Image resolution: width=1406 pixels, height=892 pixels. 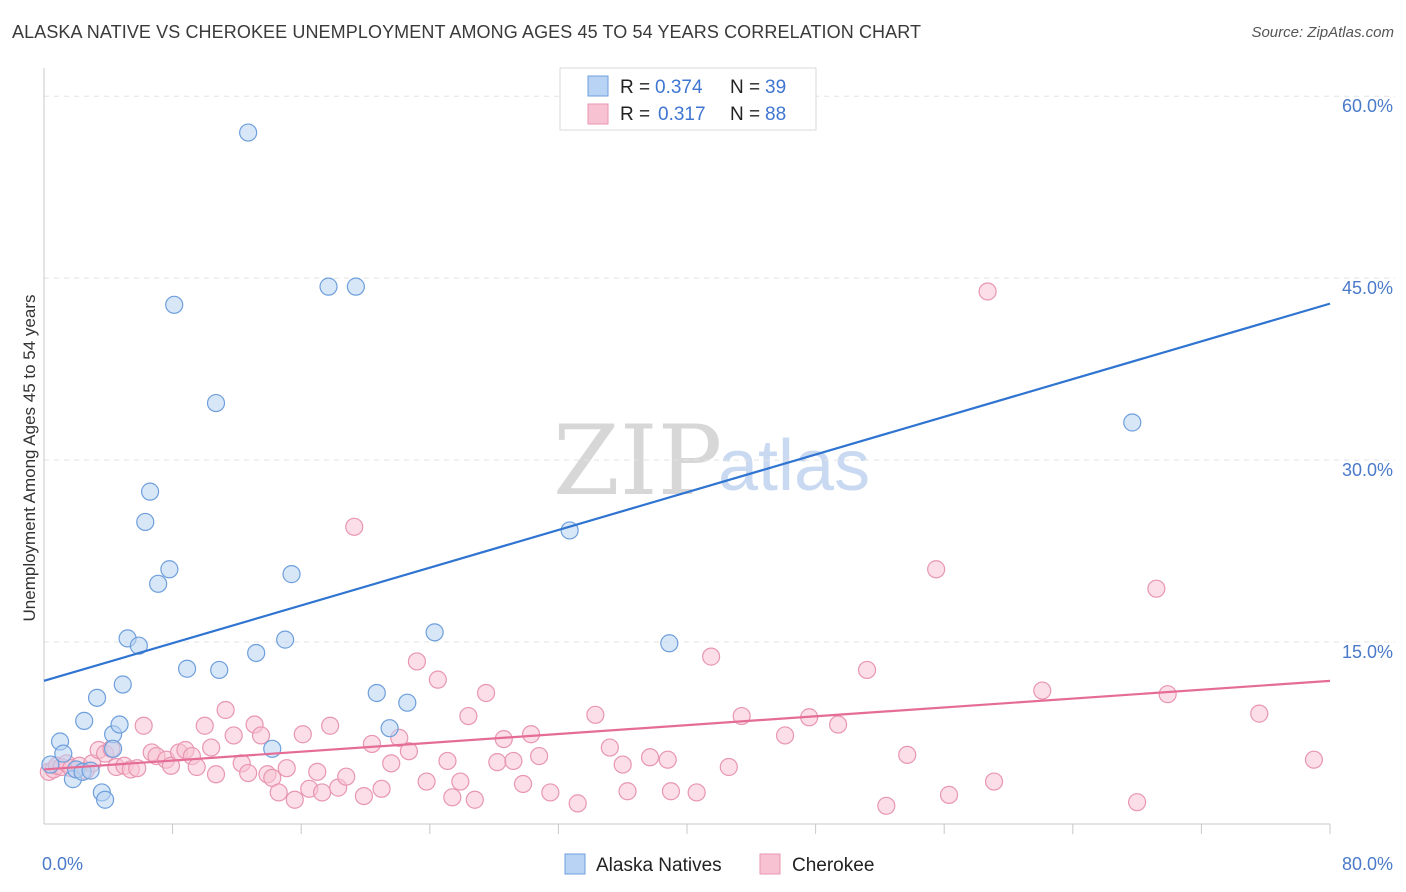 I want to click on bottom-legend-cherokee: Cherokee, so click(x=833, y=865).